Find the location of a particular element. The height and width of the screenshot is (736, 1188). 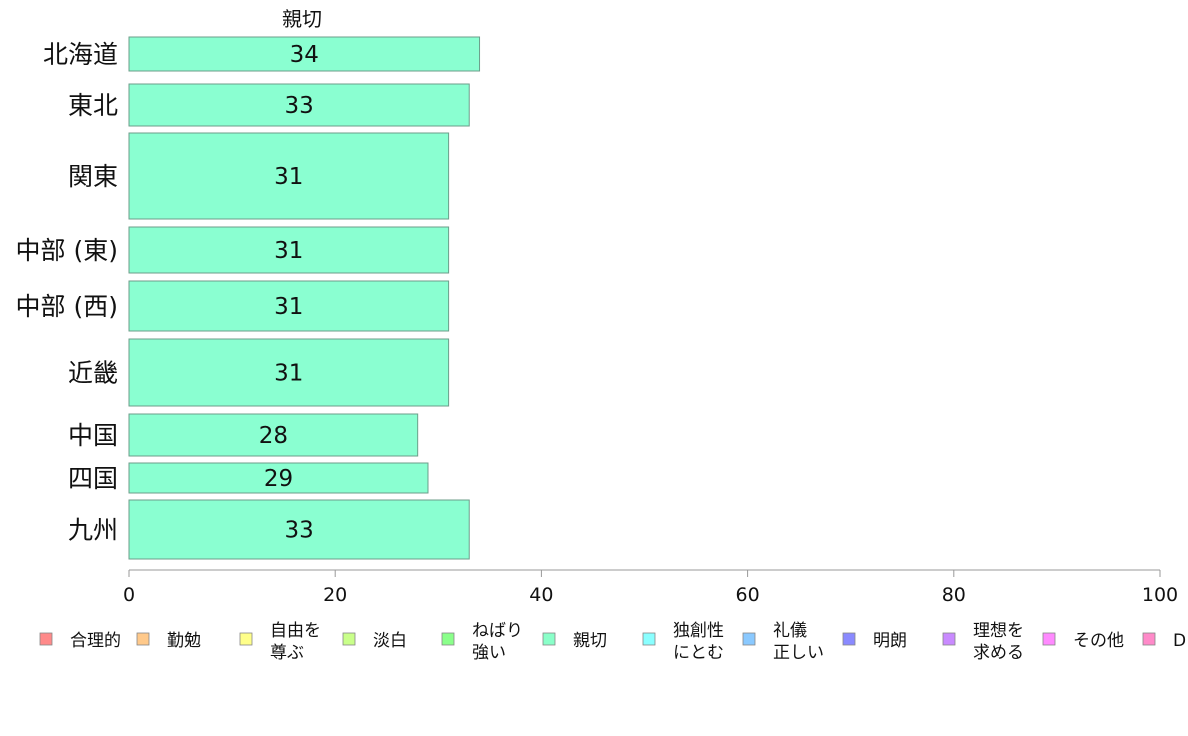

x-tick-label: 100 is located at coordinates (1160, 595).